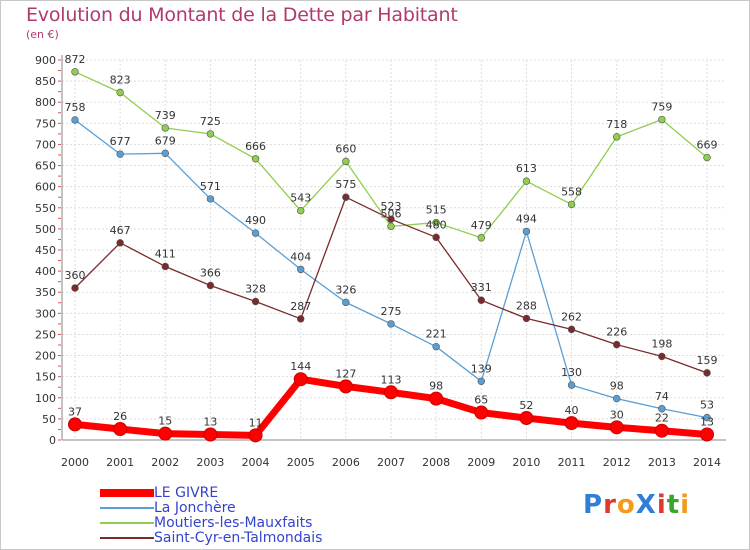 Image resolution: width=750 pixels, height=550 pixels. I want to click on data-label: 666, so click(255, 146).